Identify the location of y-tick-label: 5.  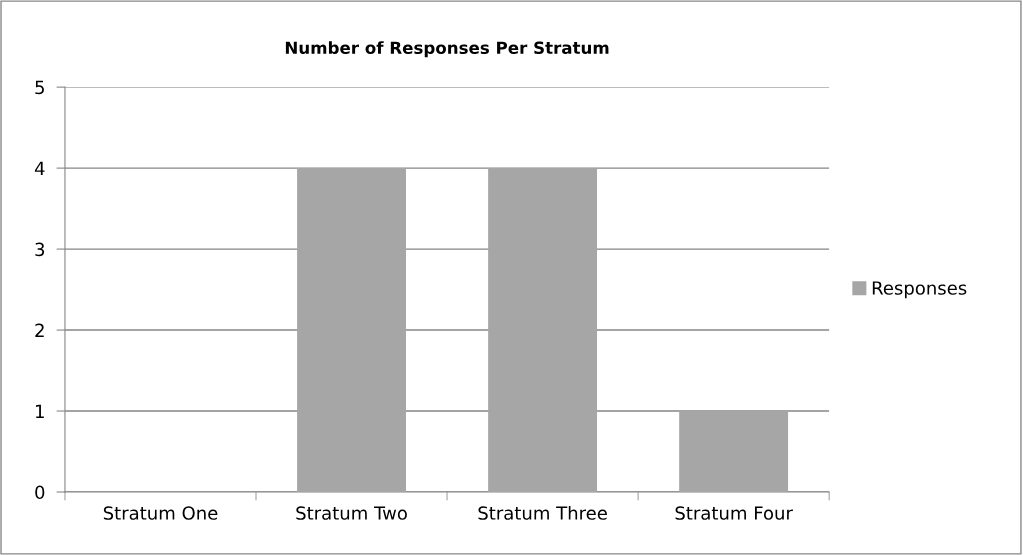
(39, 87).